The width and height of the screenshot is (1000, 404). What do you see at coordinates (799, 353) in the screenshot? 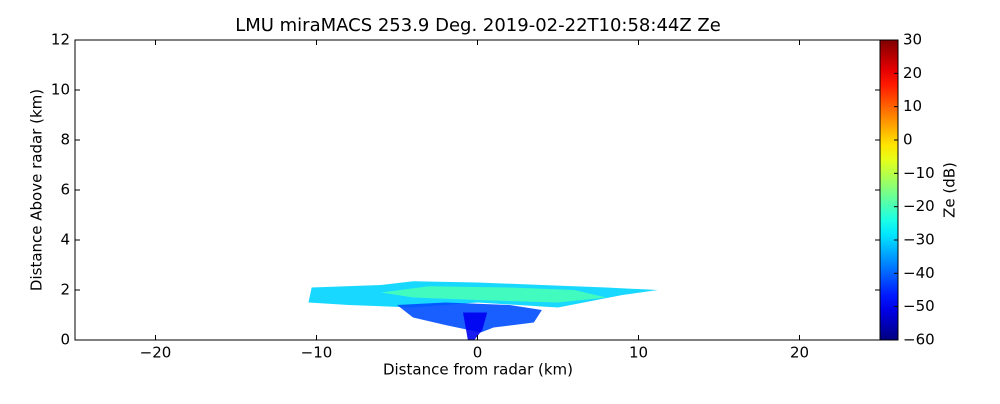
I see `x-tick-label: 20` at bounding box center [799, 353].